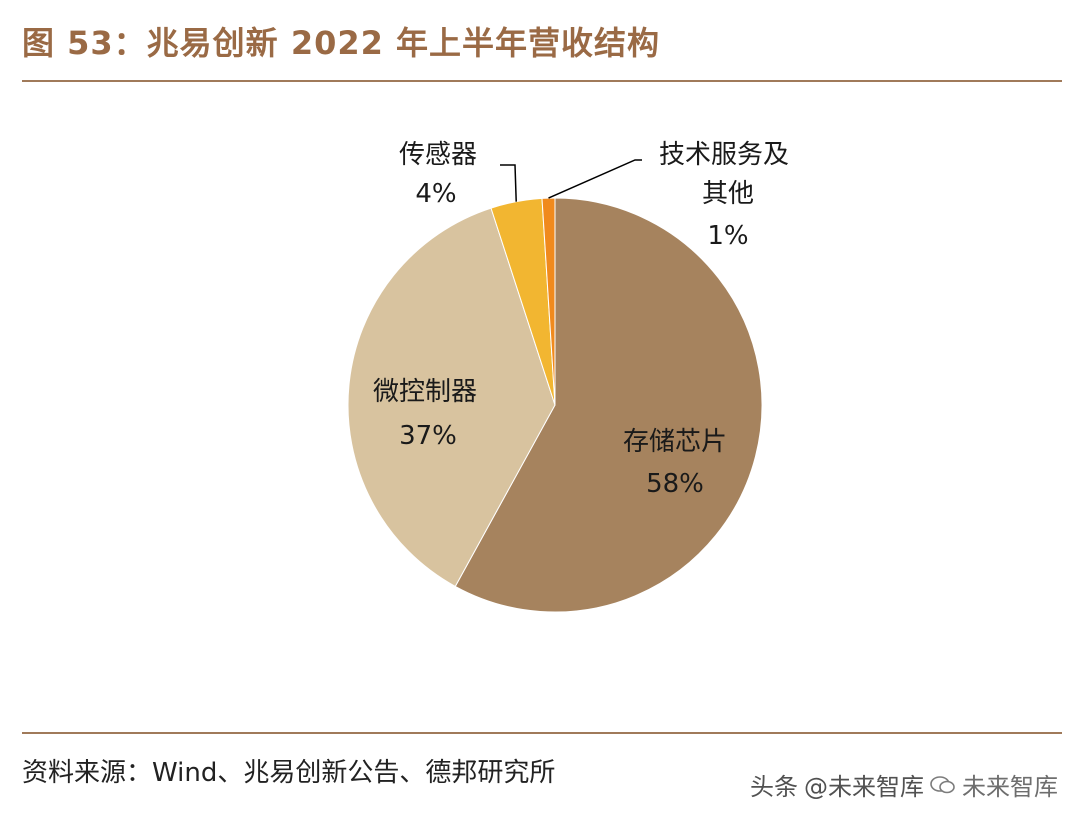  I want to click on watermark: 头条 @未来智库 未来智库, so click(904, 784).